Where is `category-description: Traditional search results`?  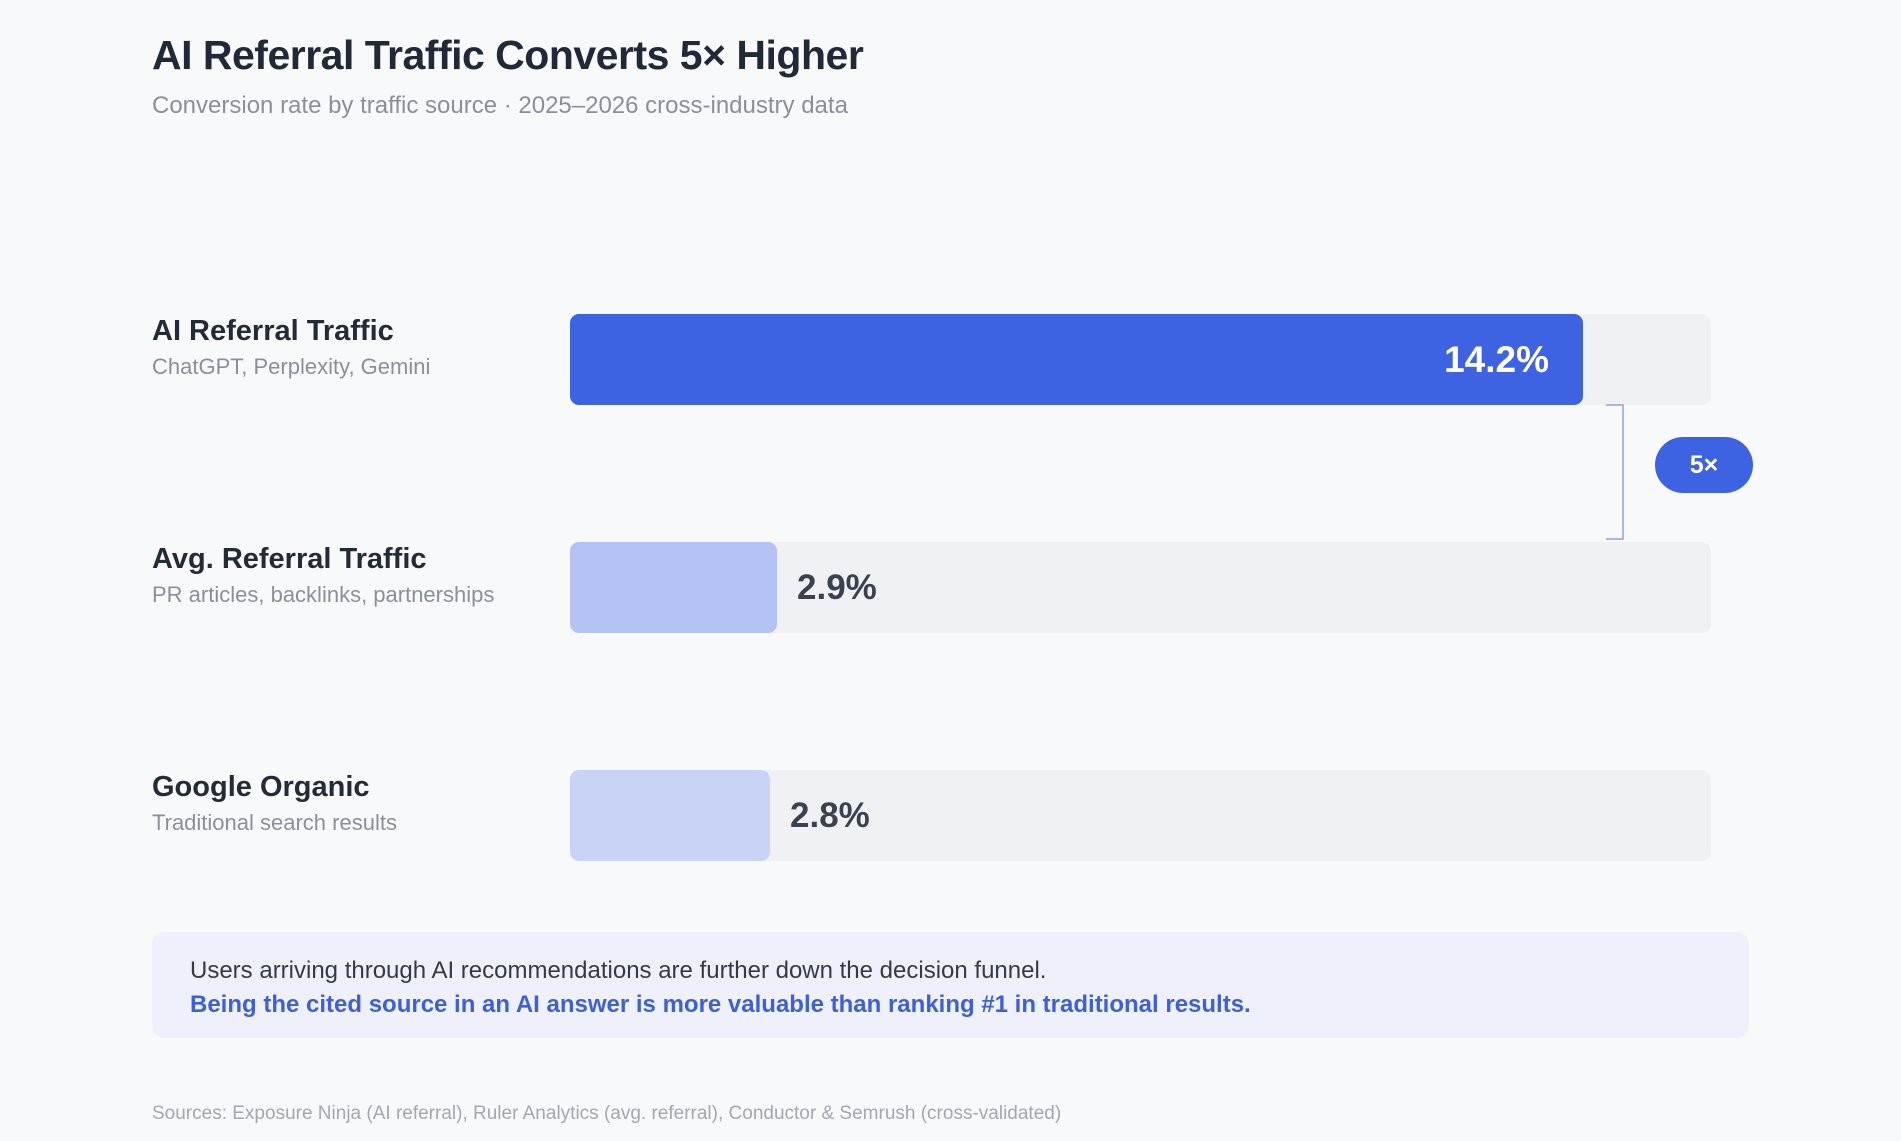
category-description: Traditional search results is located at coordinates (274, 822).